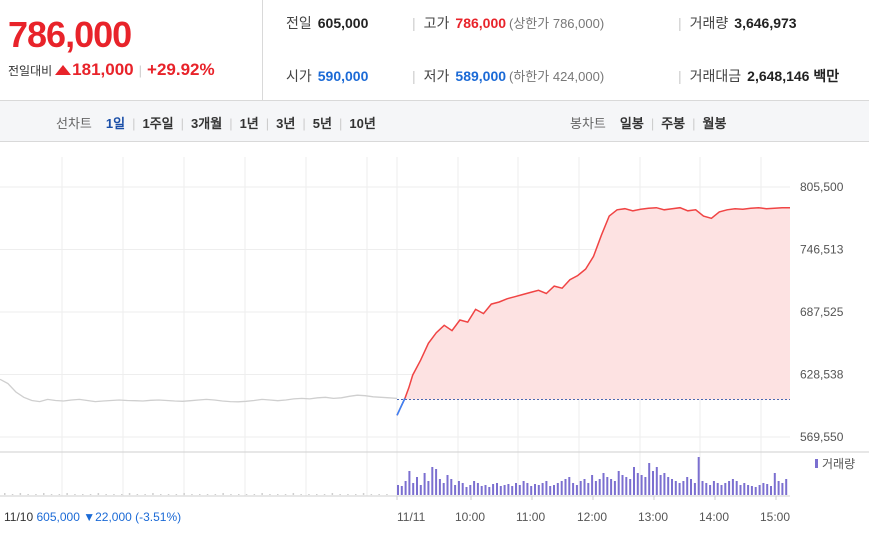  Describe the element at coordinates (115, 123) in the screenshot. I see `period-1d: 1일` at that location.